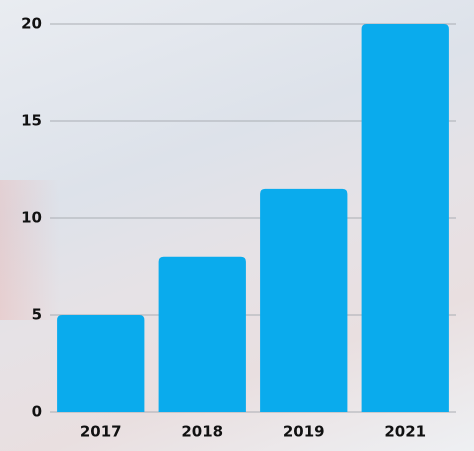 Image resolution: width=474 pixels, height=451 pixels. I want to click on x-tick-label: 2019, so click(304, 432).